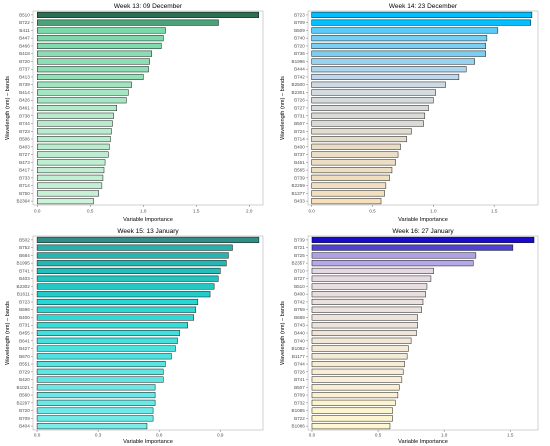 This screenshot has width=550, height=446. What do you see at coordinates (37, 435) in the screenshot?
I see `panel-3-xtick-label-0: 0.0` at bounding box center [37, 435].